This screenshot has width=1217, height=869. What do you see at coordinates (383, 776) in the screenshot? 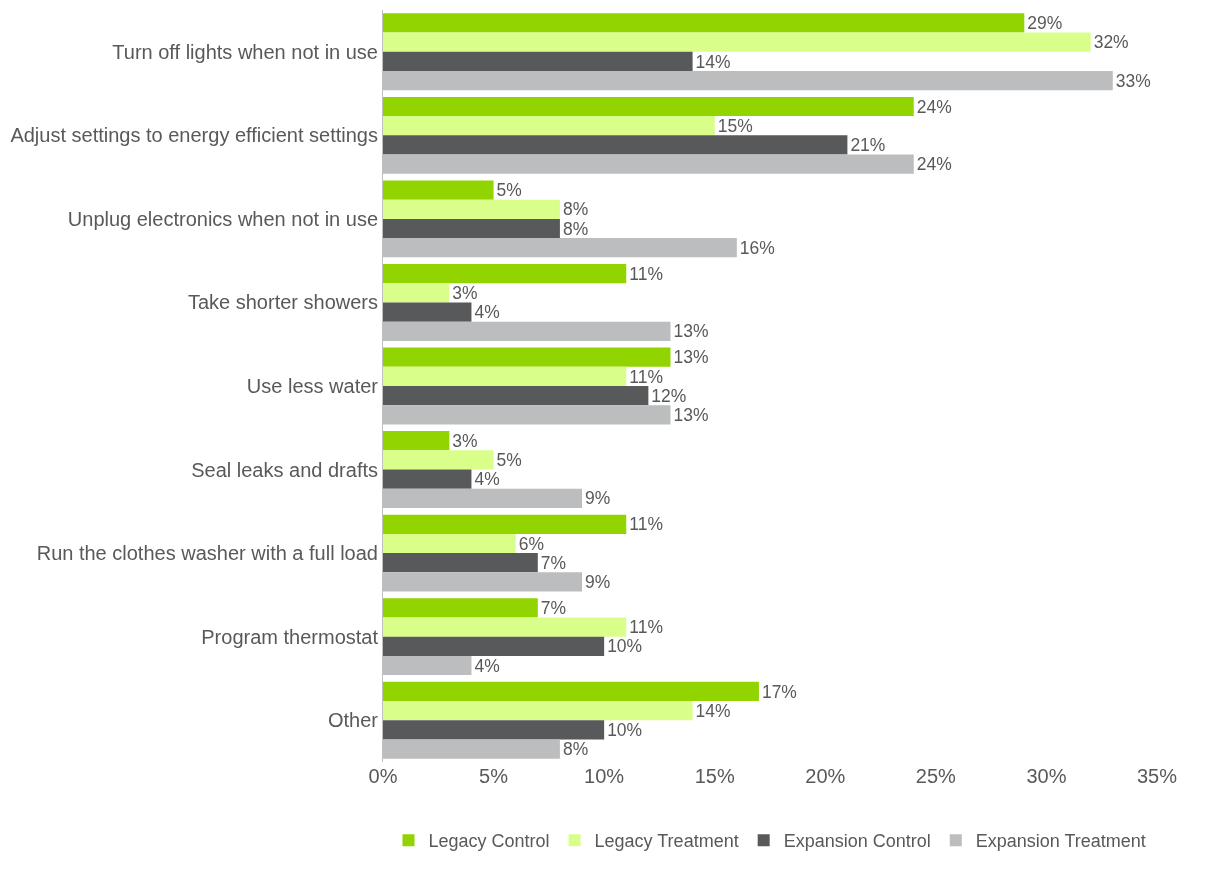
I see `x-tick-label: 0%` at bounding box center [383, 776].